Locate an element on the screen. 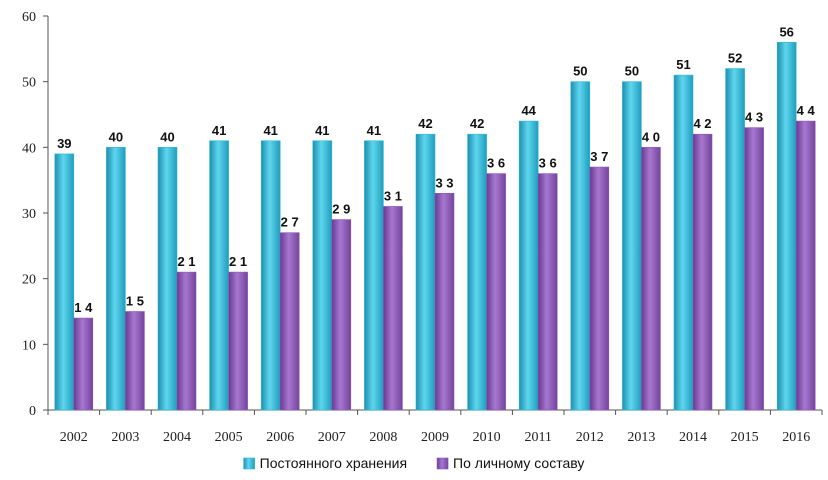 The image size is (828, 480). data-label-series-1-2003: 40 is located at coordinates (116, 136).